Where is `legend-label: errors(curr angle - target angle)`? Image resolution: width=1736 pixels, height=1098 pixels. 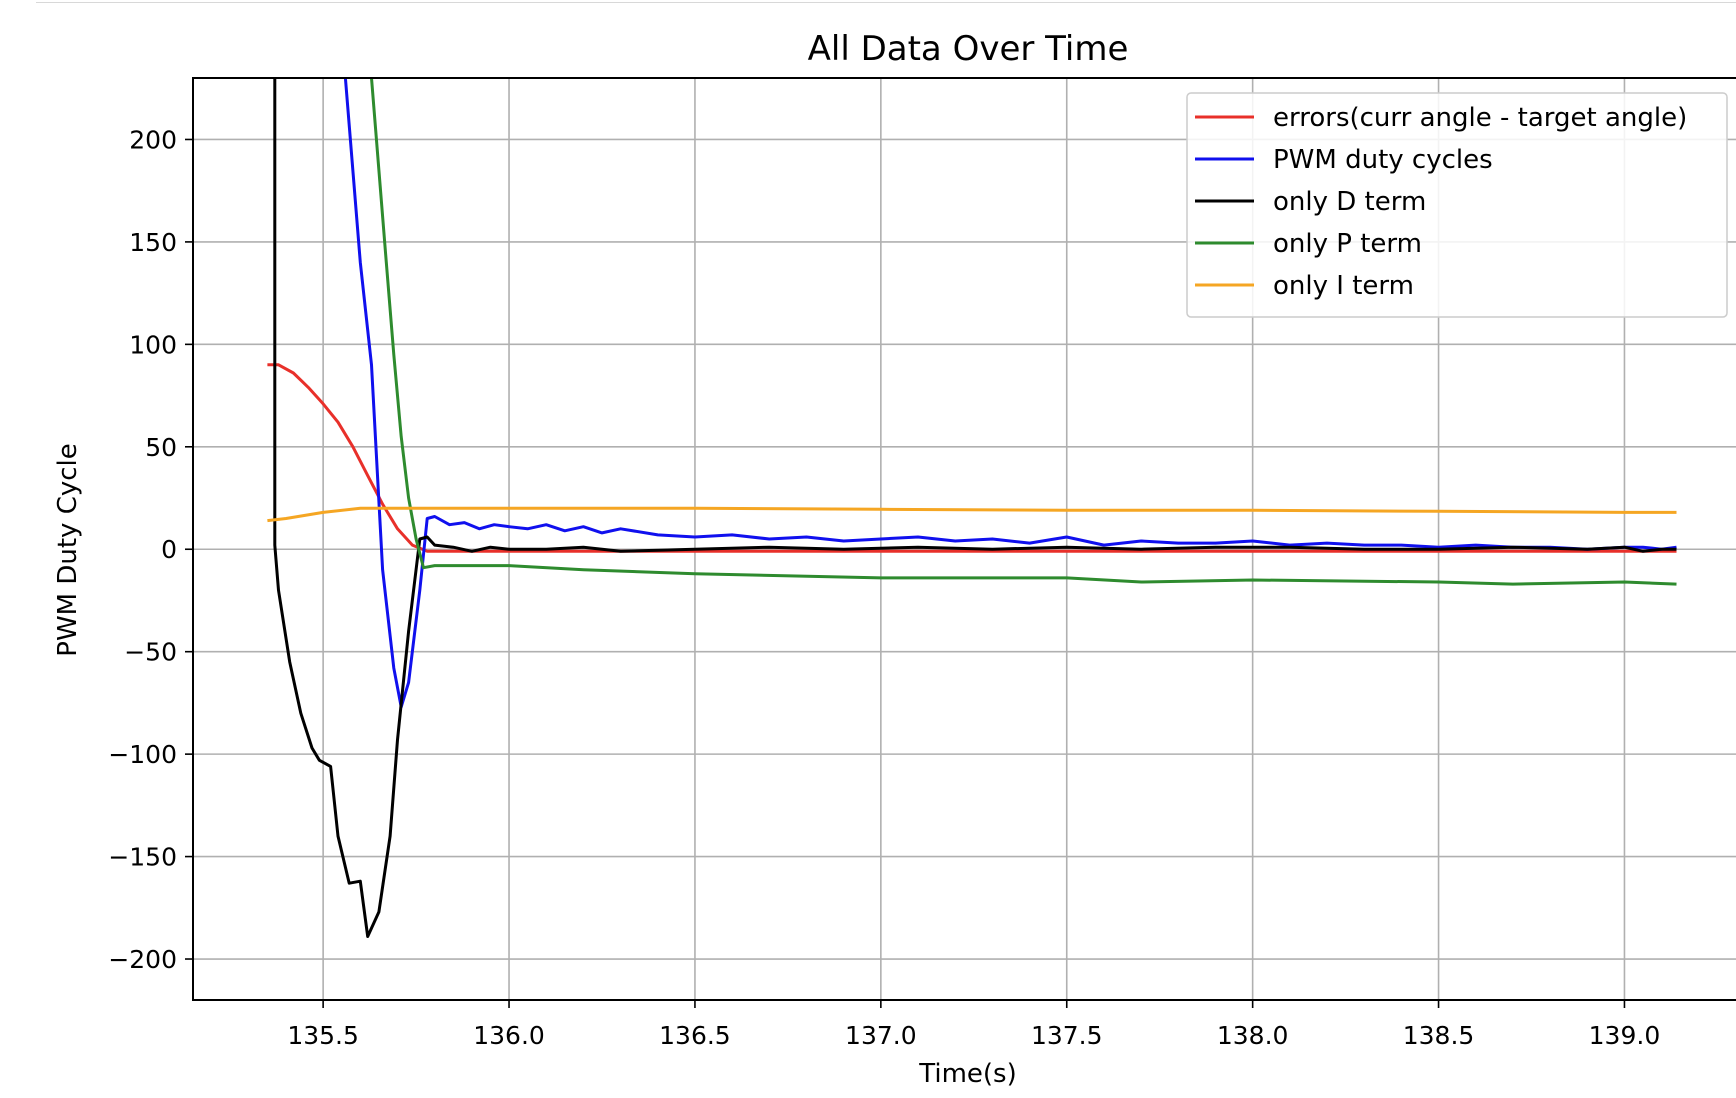 legend-label: errors(curr angle - target angle) is located at coordinates (1480, 118).